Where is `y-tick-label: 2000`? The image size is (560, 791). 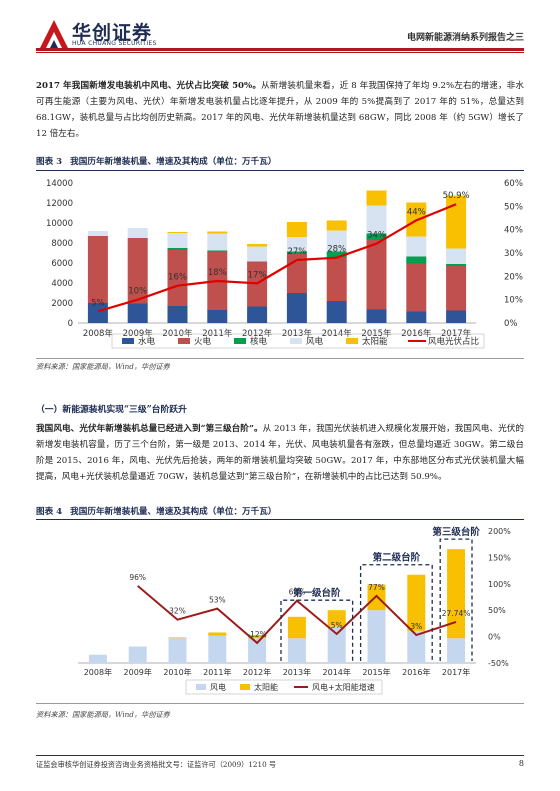
y-tick-label: 2000 is located at coordinates (62, 304).